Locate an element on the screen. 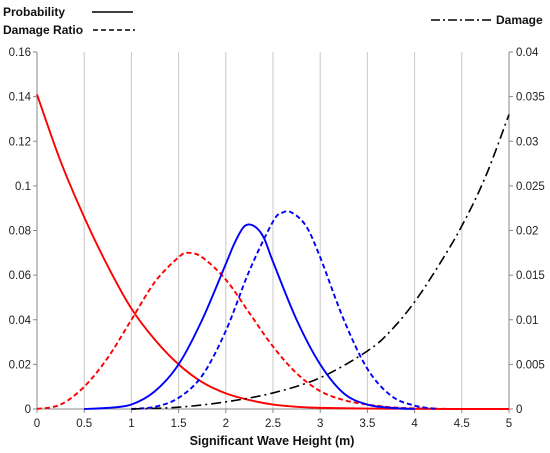 The height and width of the screenshot is (453, 550). legend-damage-ratio-label: Damage Ratio is located at coordinates (43, 30).